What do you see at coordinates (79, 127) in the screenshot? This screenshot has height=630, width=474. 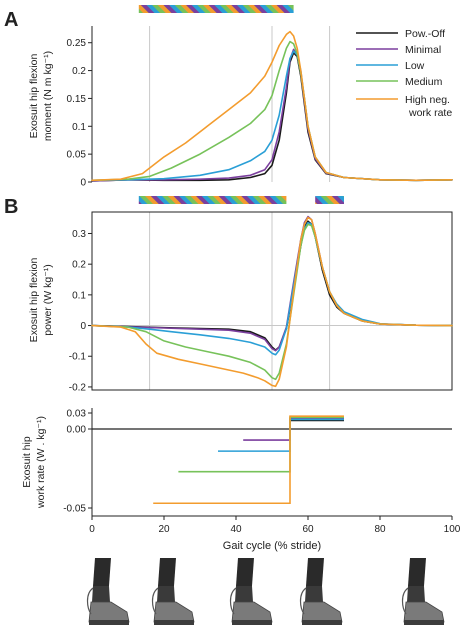 I see `panel-a-ytick-label-2: 0.1` at bounding box center [79, 127].